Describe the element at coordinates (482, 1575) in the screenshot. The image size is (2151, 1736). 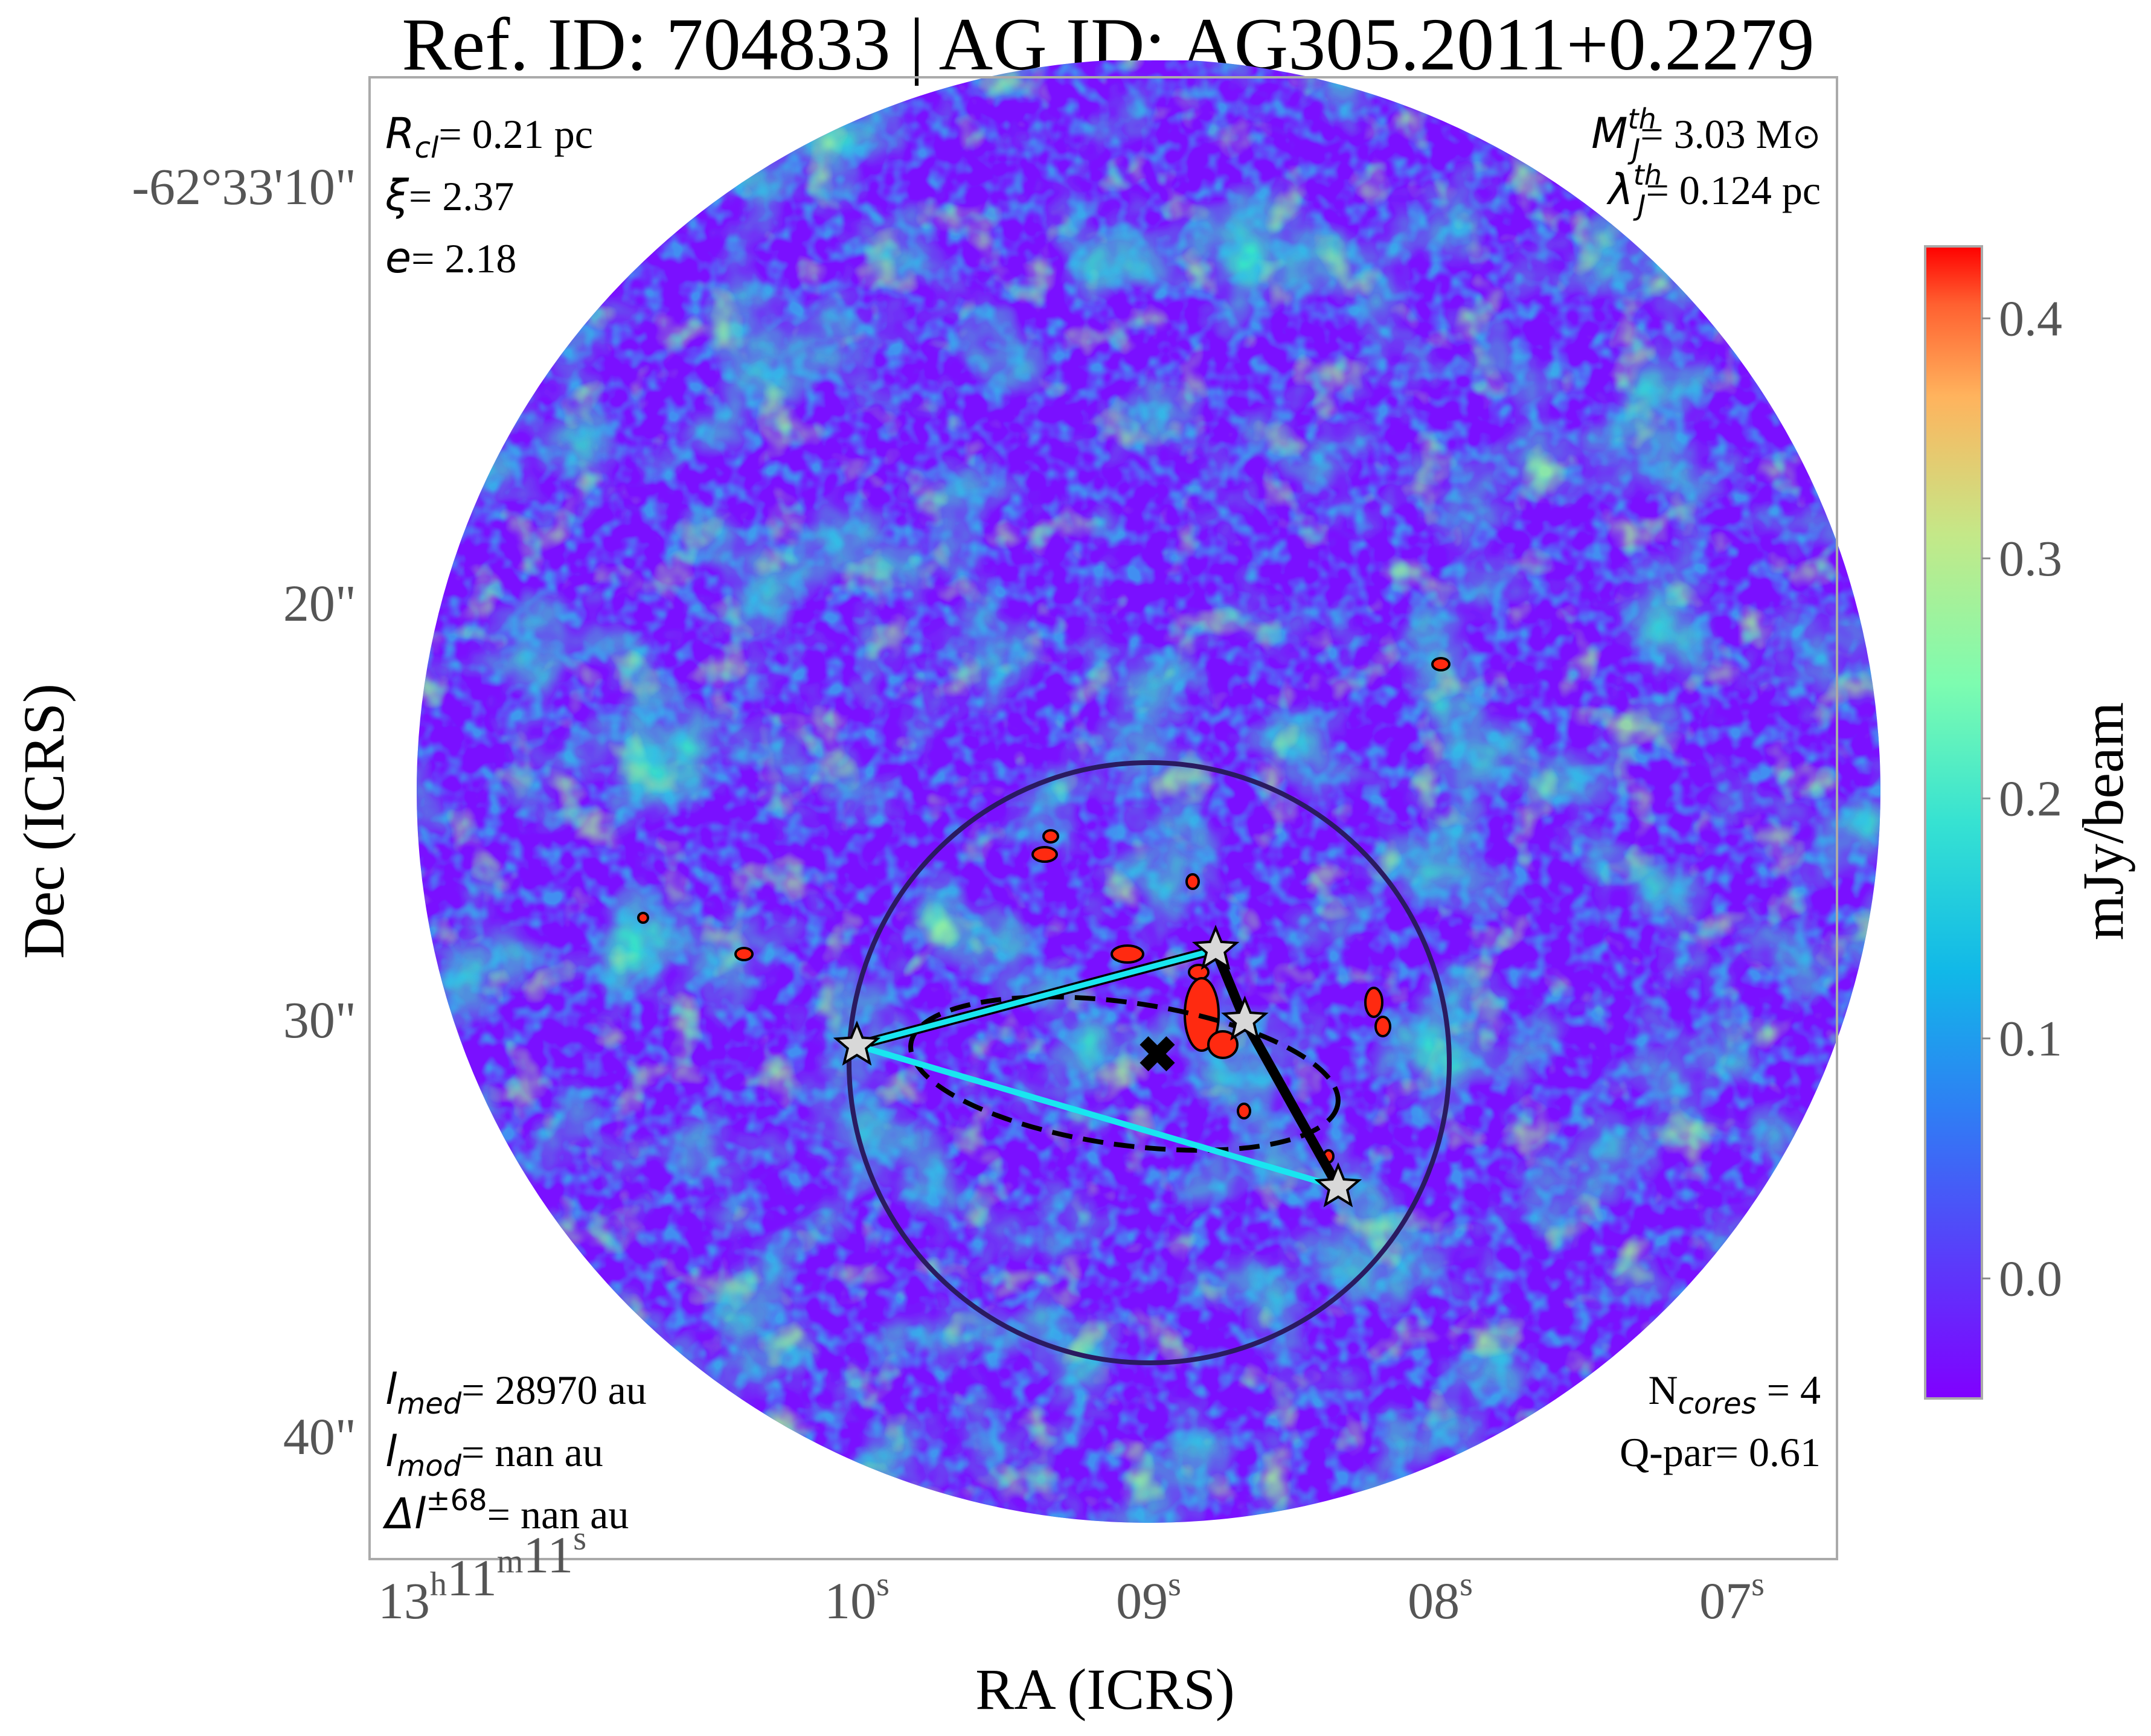
I see `x-tick-label: 13h11m11s` at that location.